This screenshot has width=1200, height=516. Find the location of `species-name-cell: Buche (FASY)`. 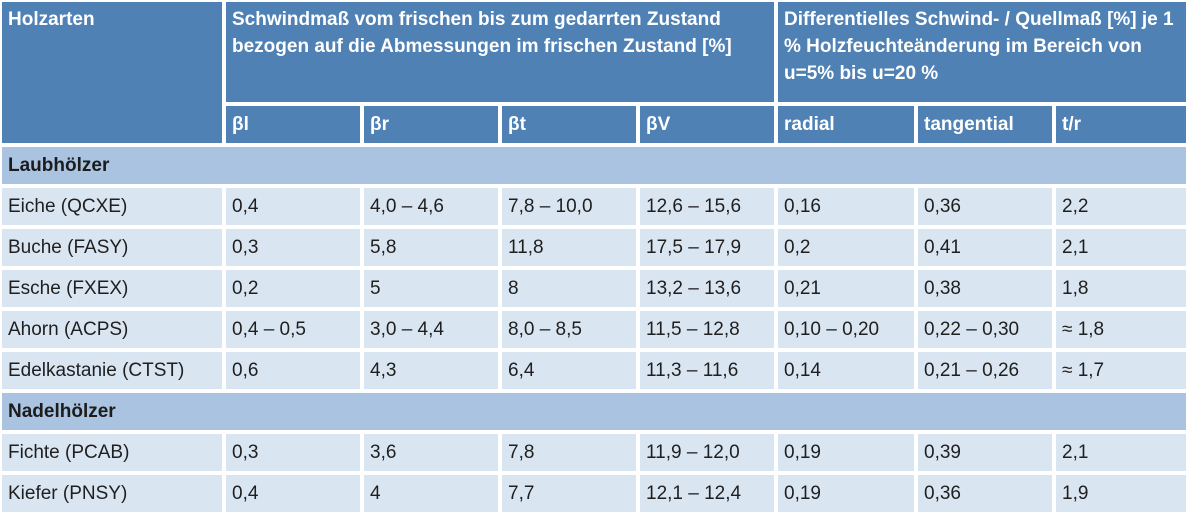

species-name-cell: Buche (FASY) is located at coordinates (112, 247).